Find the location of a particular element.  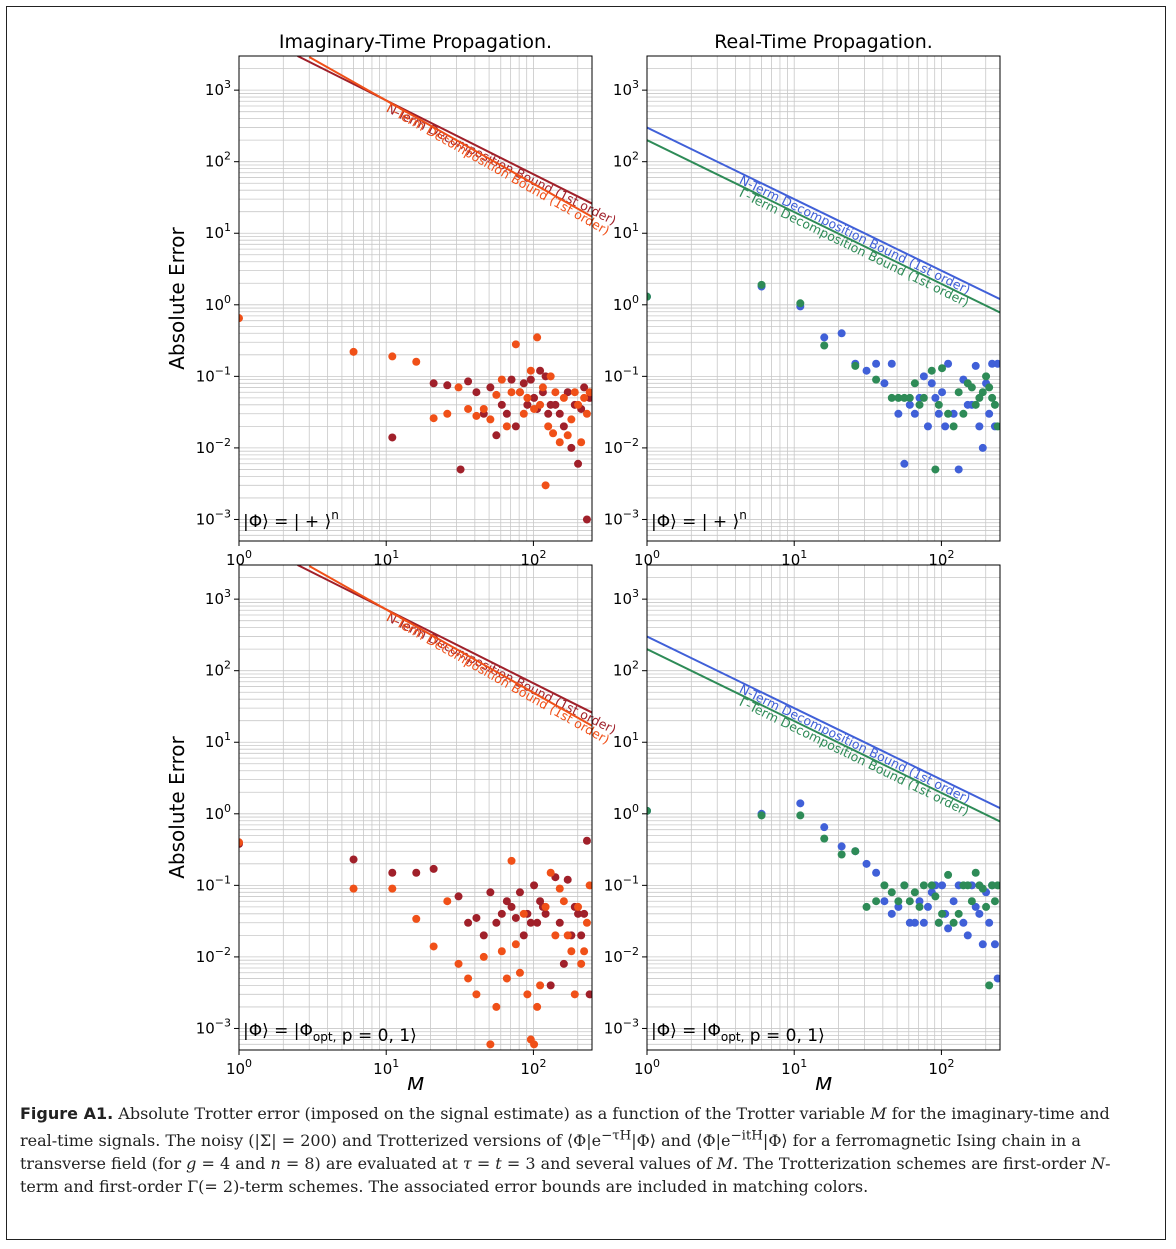

y-tick-label: 10² is located at coordinates (626, 160).